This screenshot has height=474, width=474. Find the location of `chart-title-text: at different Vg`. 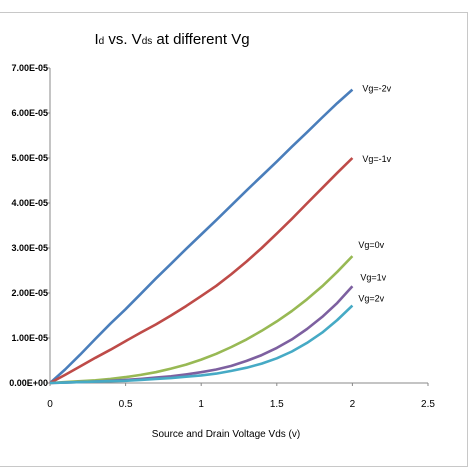

chart-title-text: at different Vg is located at coordinates (200, 39).